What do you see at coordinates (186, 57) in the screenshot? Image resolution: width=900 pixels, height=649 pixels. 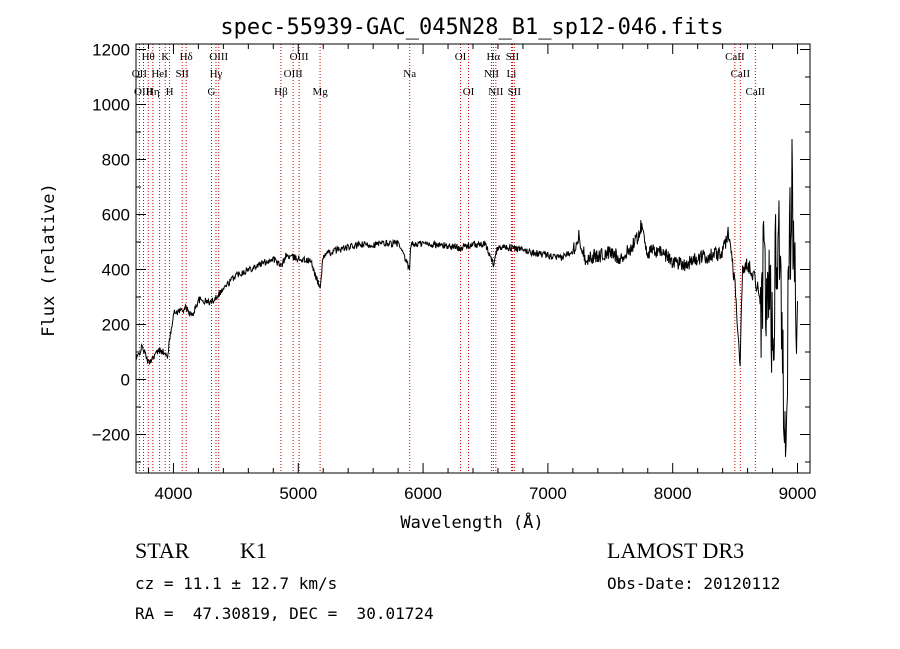 I see `line-label: Hδ` at bounding box center [186, 57].